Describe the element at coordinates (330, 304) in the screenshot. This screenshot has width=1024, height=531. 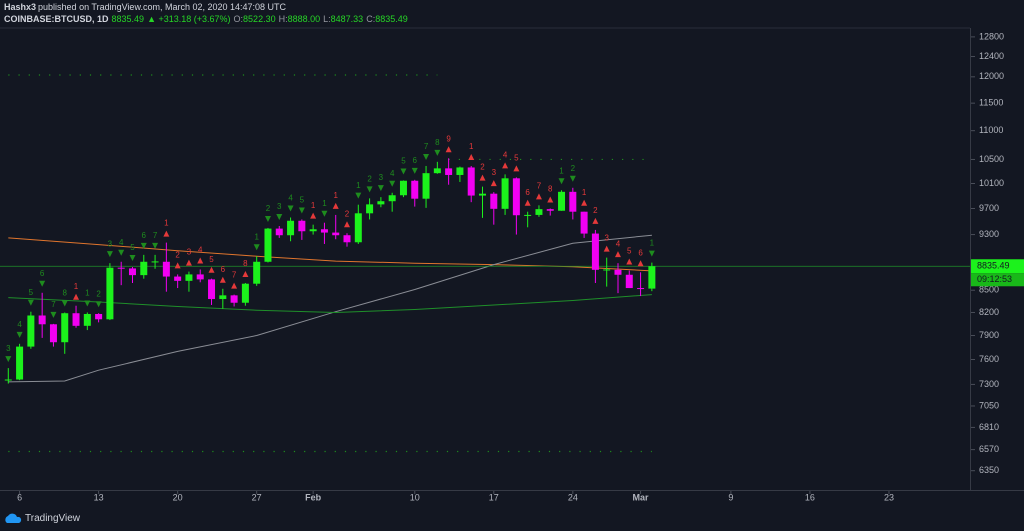
I see `moving-average` at that location.